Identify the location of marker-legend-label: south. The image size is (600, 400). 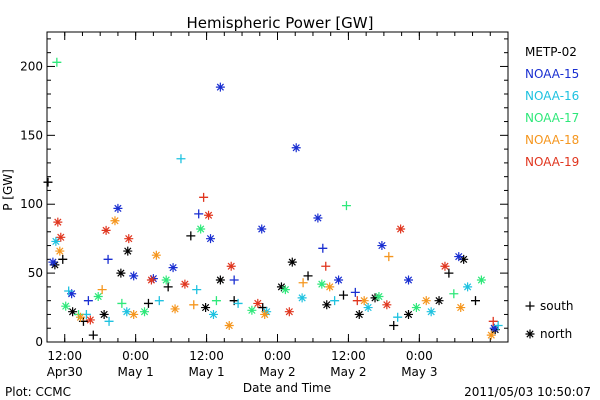
(557, 306).